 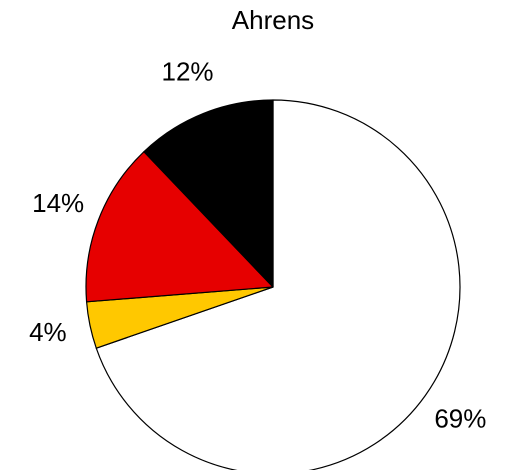 I want to click on chart-title: Ahrens, so click(x=273, y=20).